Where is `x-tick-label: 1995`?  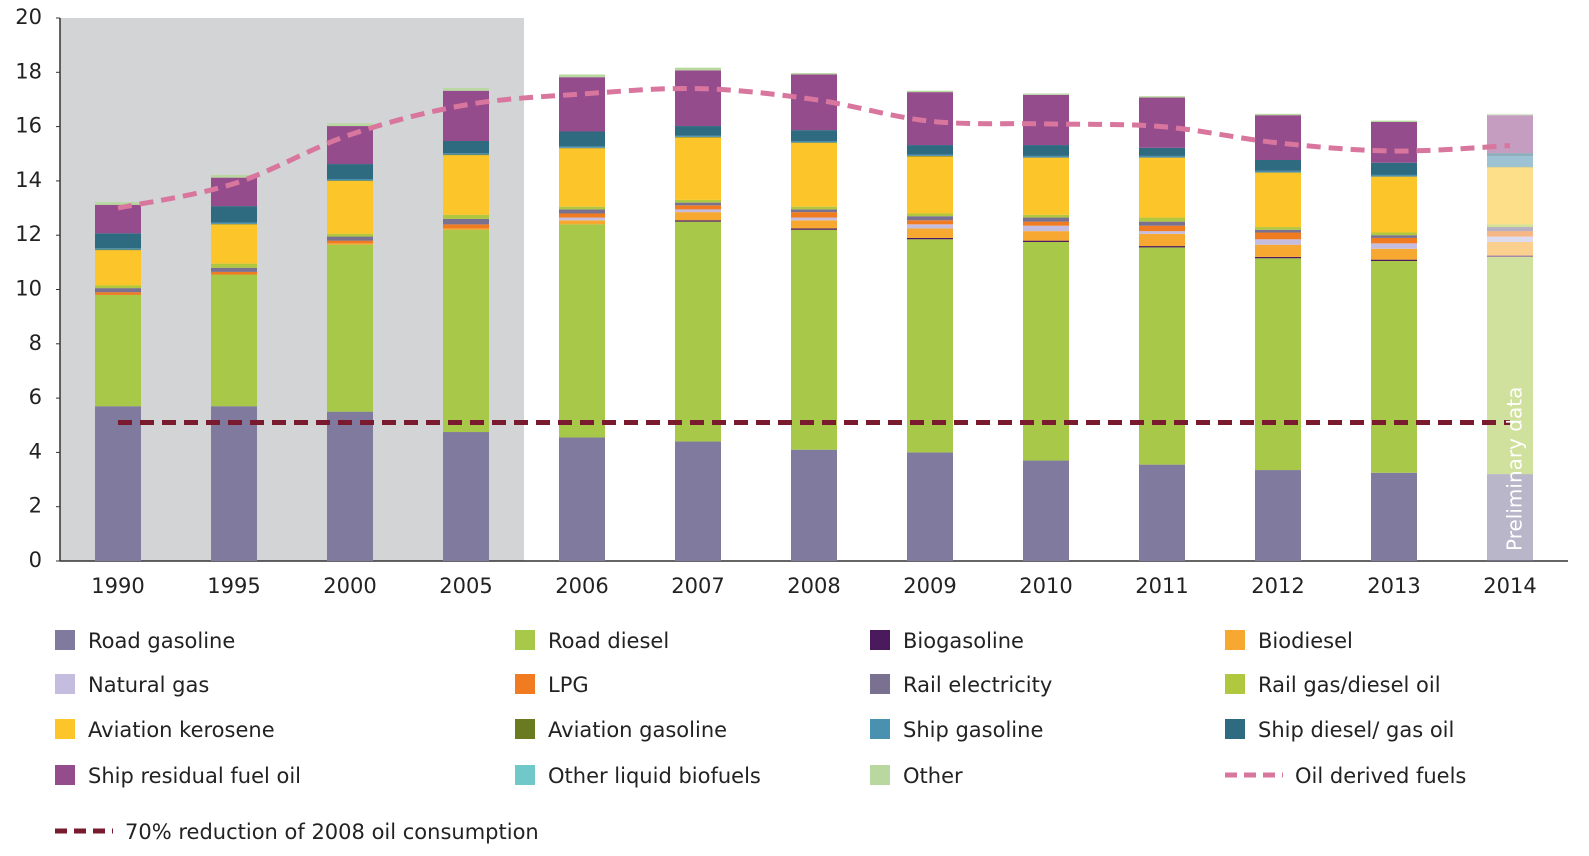 x-tick-label: 1995 is located at coordinates (233, 586).